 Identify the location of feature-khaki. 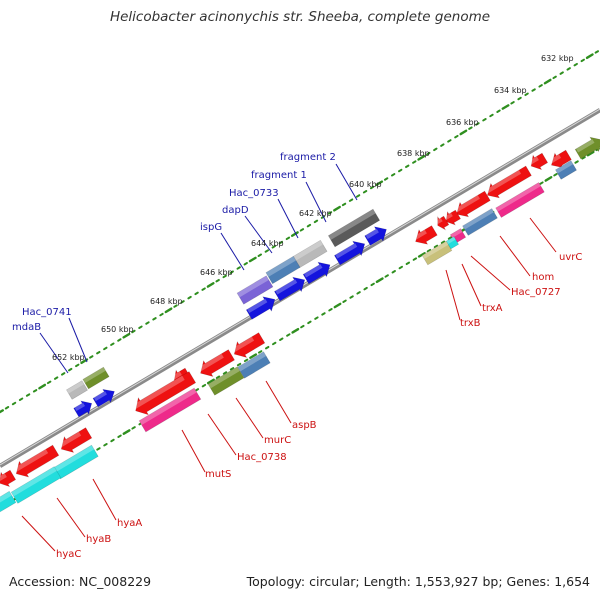
(437, 253).